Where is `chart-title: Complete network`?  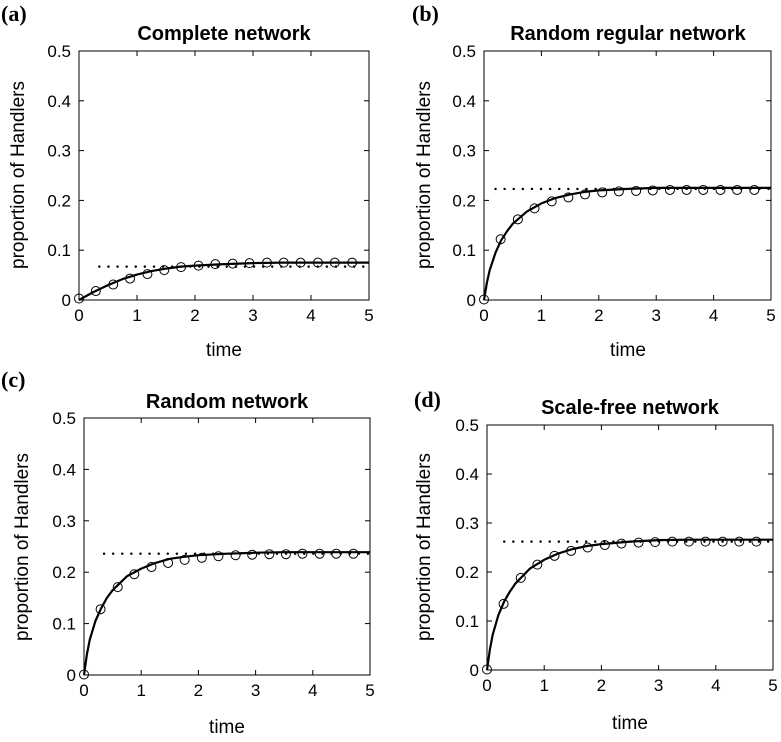
chart-title: Complete network is located at coordinates (224, 34).